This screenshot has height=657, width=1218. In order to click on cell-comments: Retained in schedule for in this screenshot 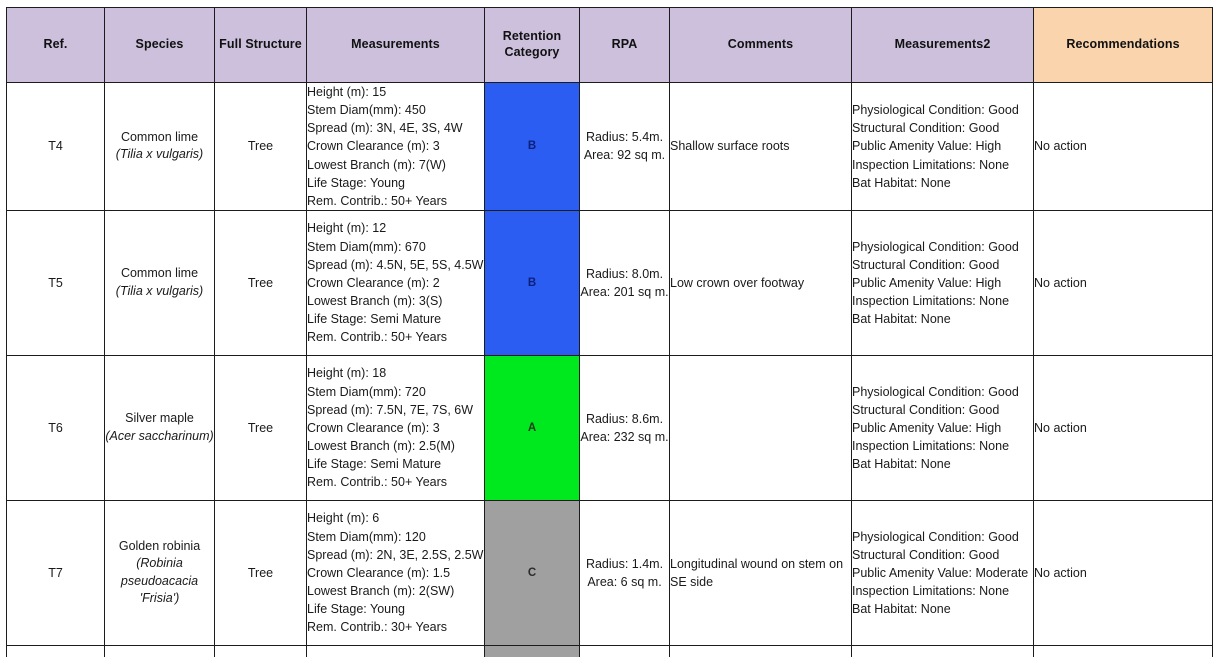, I will do `click(760, 650)`.